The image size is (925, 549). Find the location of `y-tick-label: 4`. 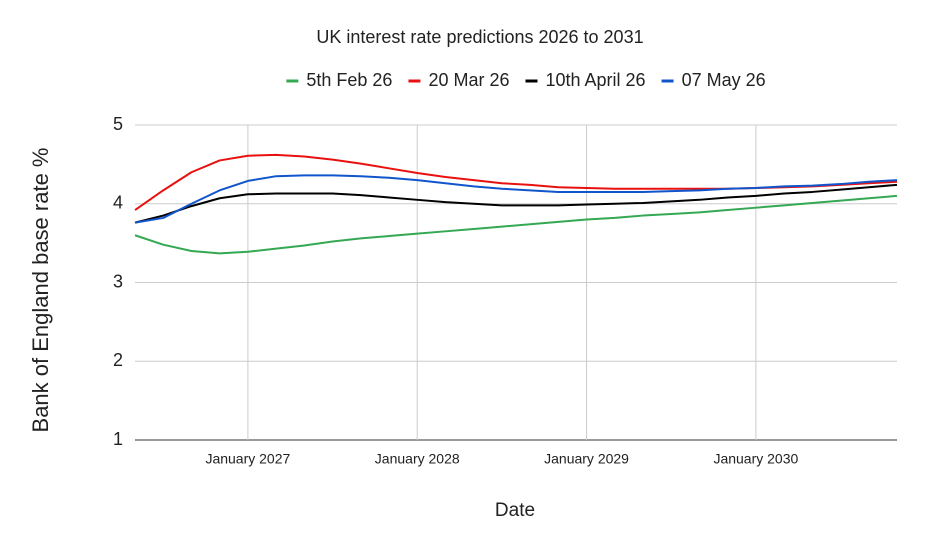

y-tick-label: 4 is located at coordinates (118, 203).